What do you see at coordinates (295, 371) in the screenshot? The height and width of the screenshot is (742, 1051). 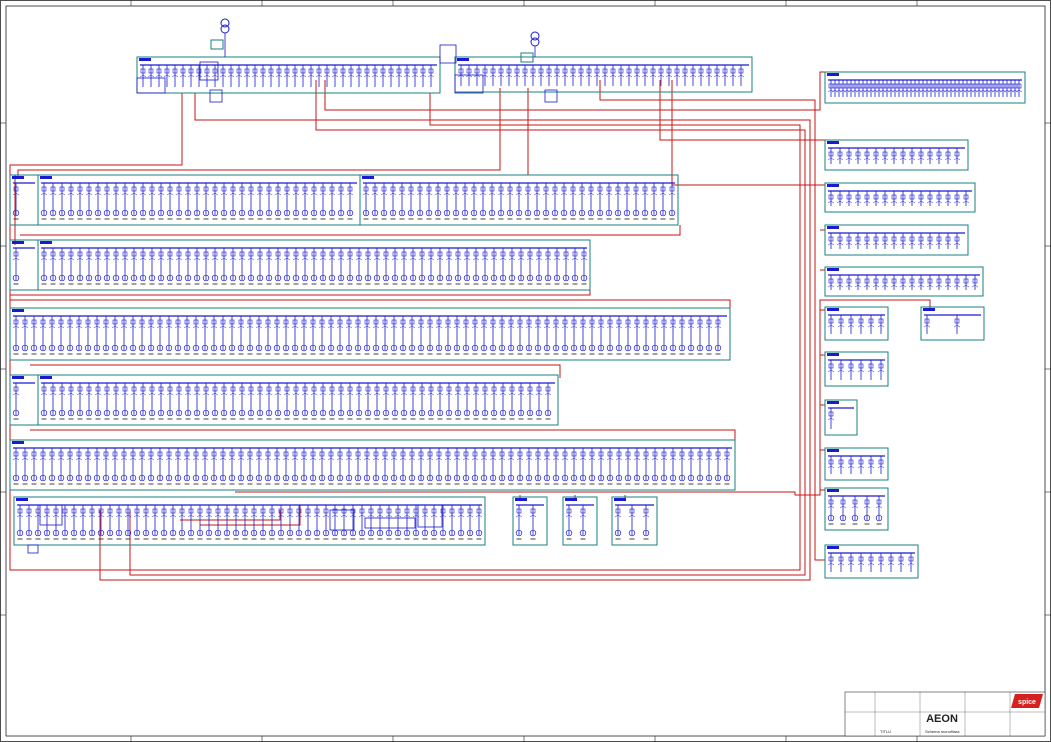 I see `cable` at bounding box center [295, 371].